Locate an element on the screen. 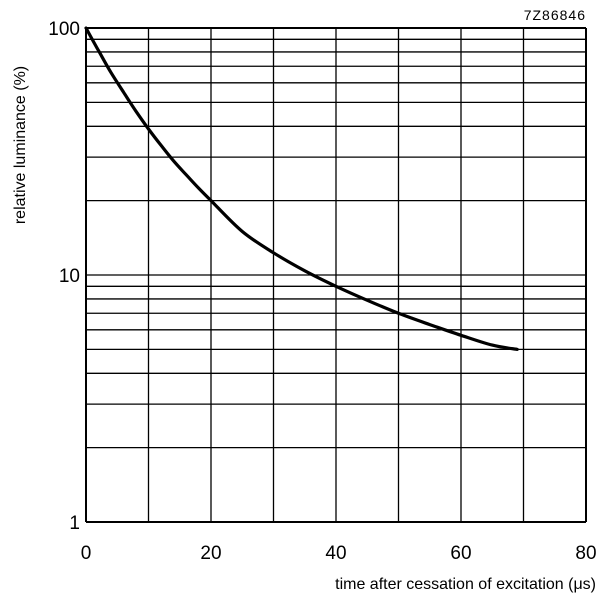 The width and height of the screenshot is (602, 601). x-tick-label: 40 is located at coordinates (335, 553).